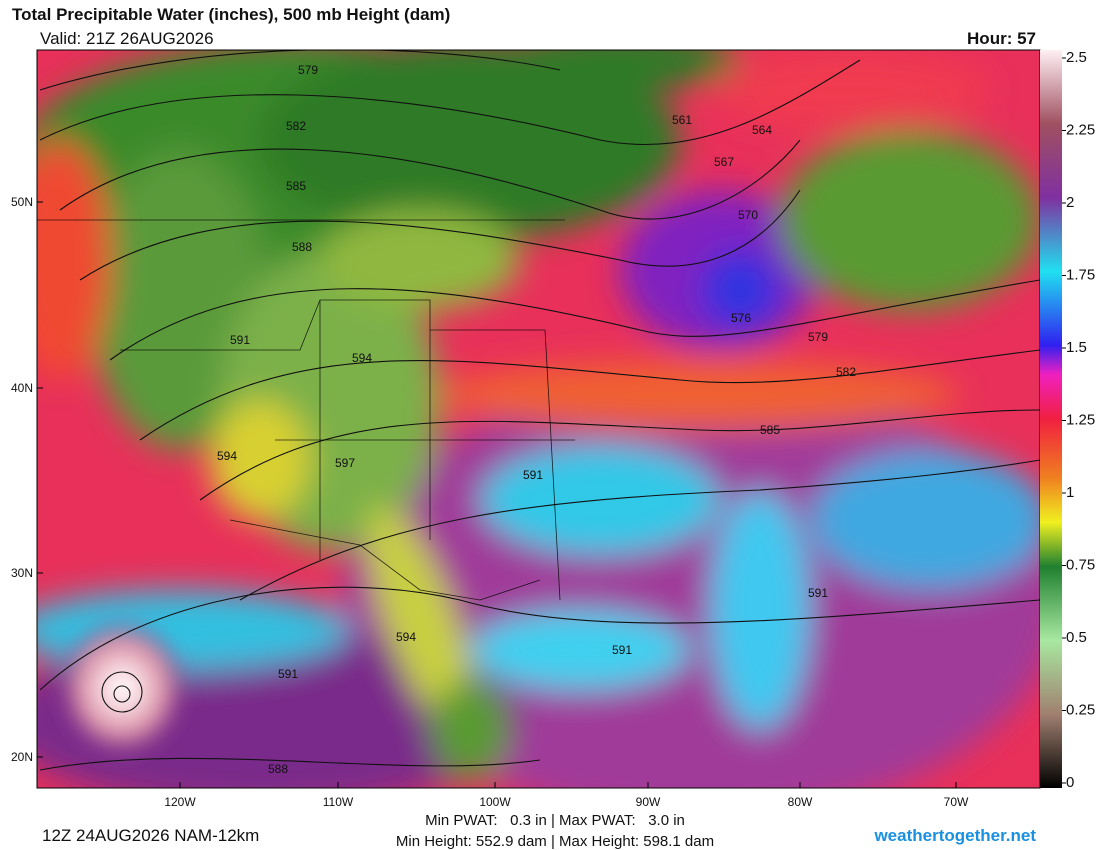  What do you see at coordinates (338, 802) in the screenshot?
I see `longitude-label: 110W` at bounding box center [338, 802].